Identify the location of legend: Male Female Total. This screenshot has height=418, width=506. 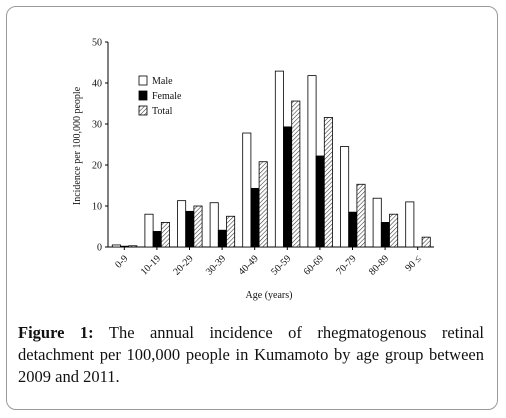
(160, 96).